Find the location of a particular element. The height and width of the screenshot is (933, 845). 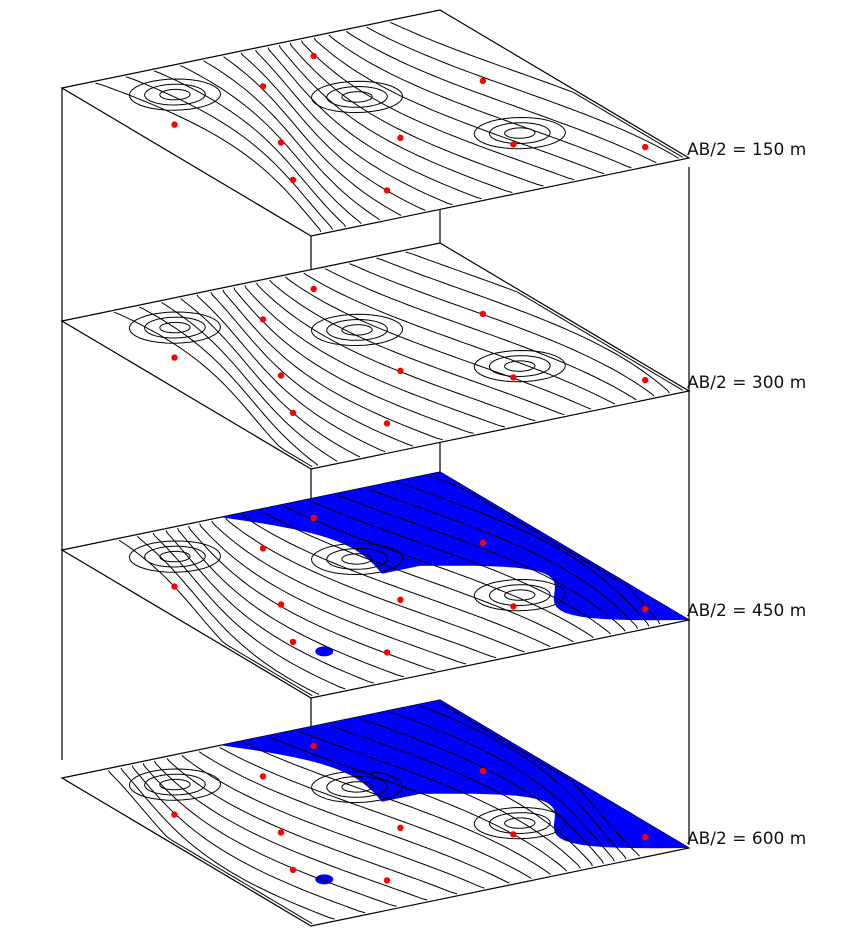

layer-label-150: AB/2 = 150 m is located at coordinates (747, 150).